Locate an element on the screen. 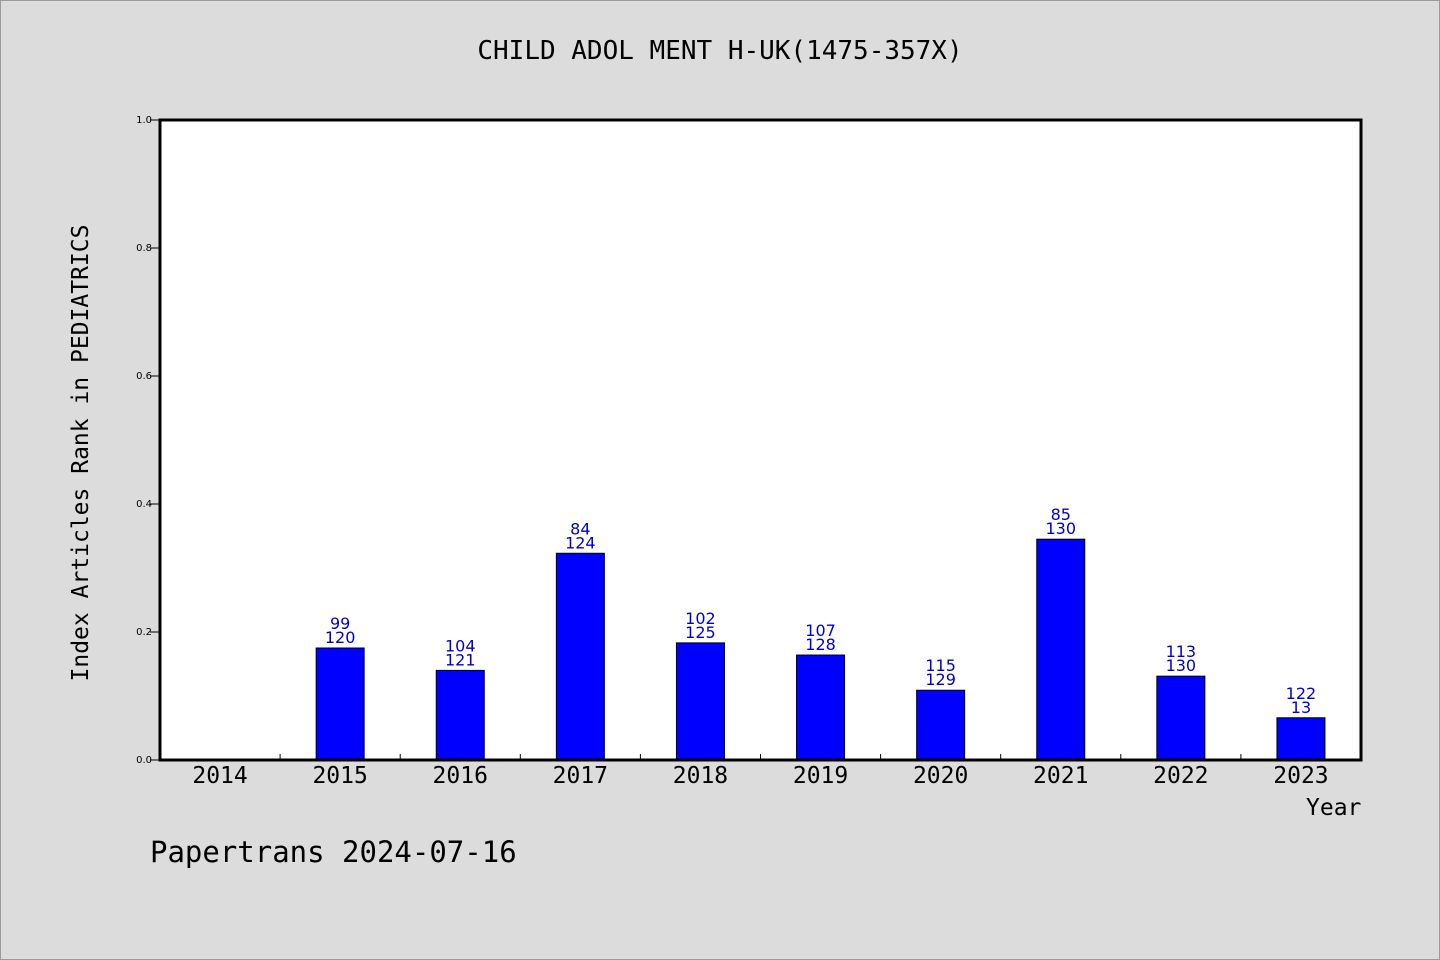 Image resolution: width=1440 pixels, height=960 pixels. x-tick-label: 2020 is located at coordinates (940, 776).